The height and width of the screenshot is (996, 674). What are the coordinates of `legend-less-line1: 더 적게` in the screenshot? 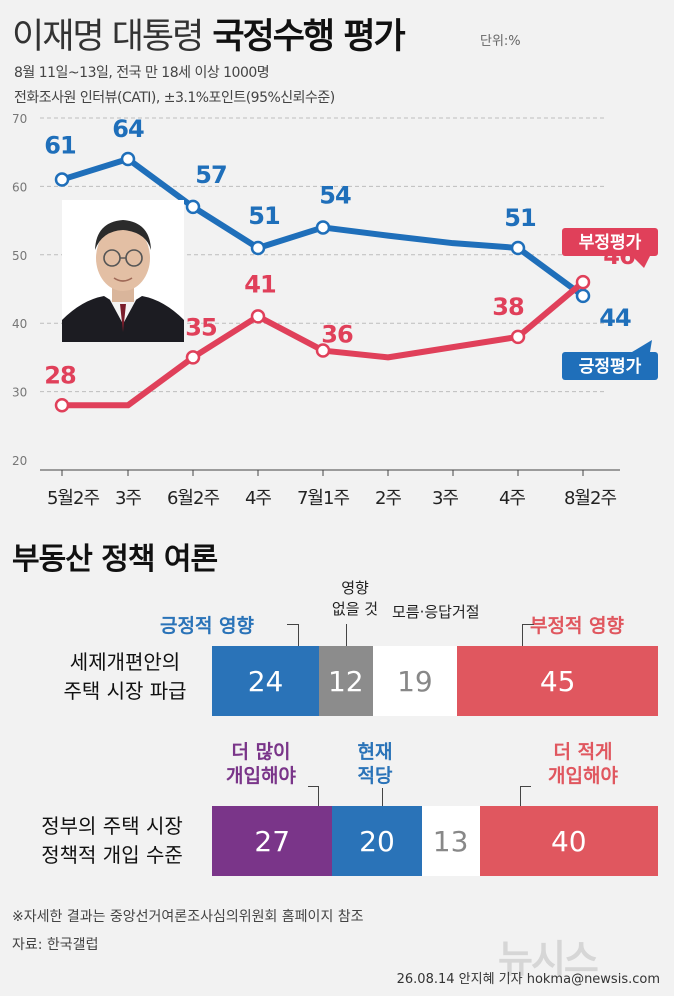 It's located at (583, 752).